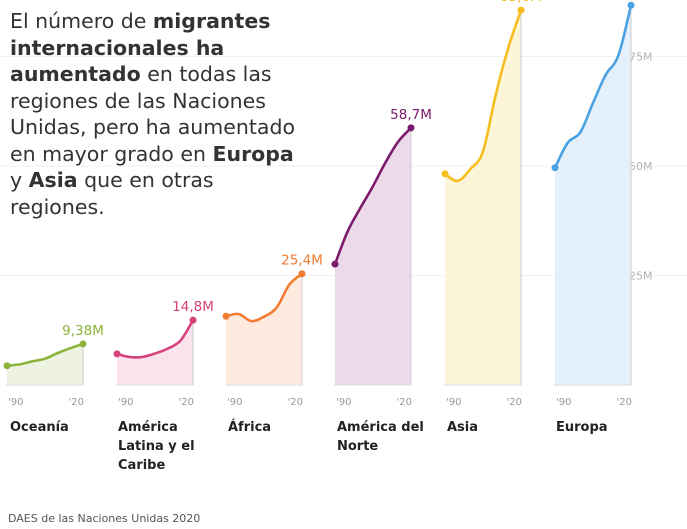 The height and width of the screenshot is (529, 687). What do you see at coordinates (641, 57) in the screenshot?
I see `gridline-label-75m: 75M` at bounding box center [641, 57].